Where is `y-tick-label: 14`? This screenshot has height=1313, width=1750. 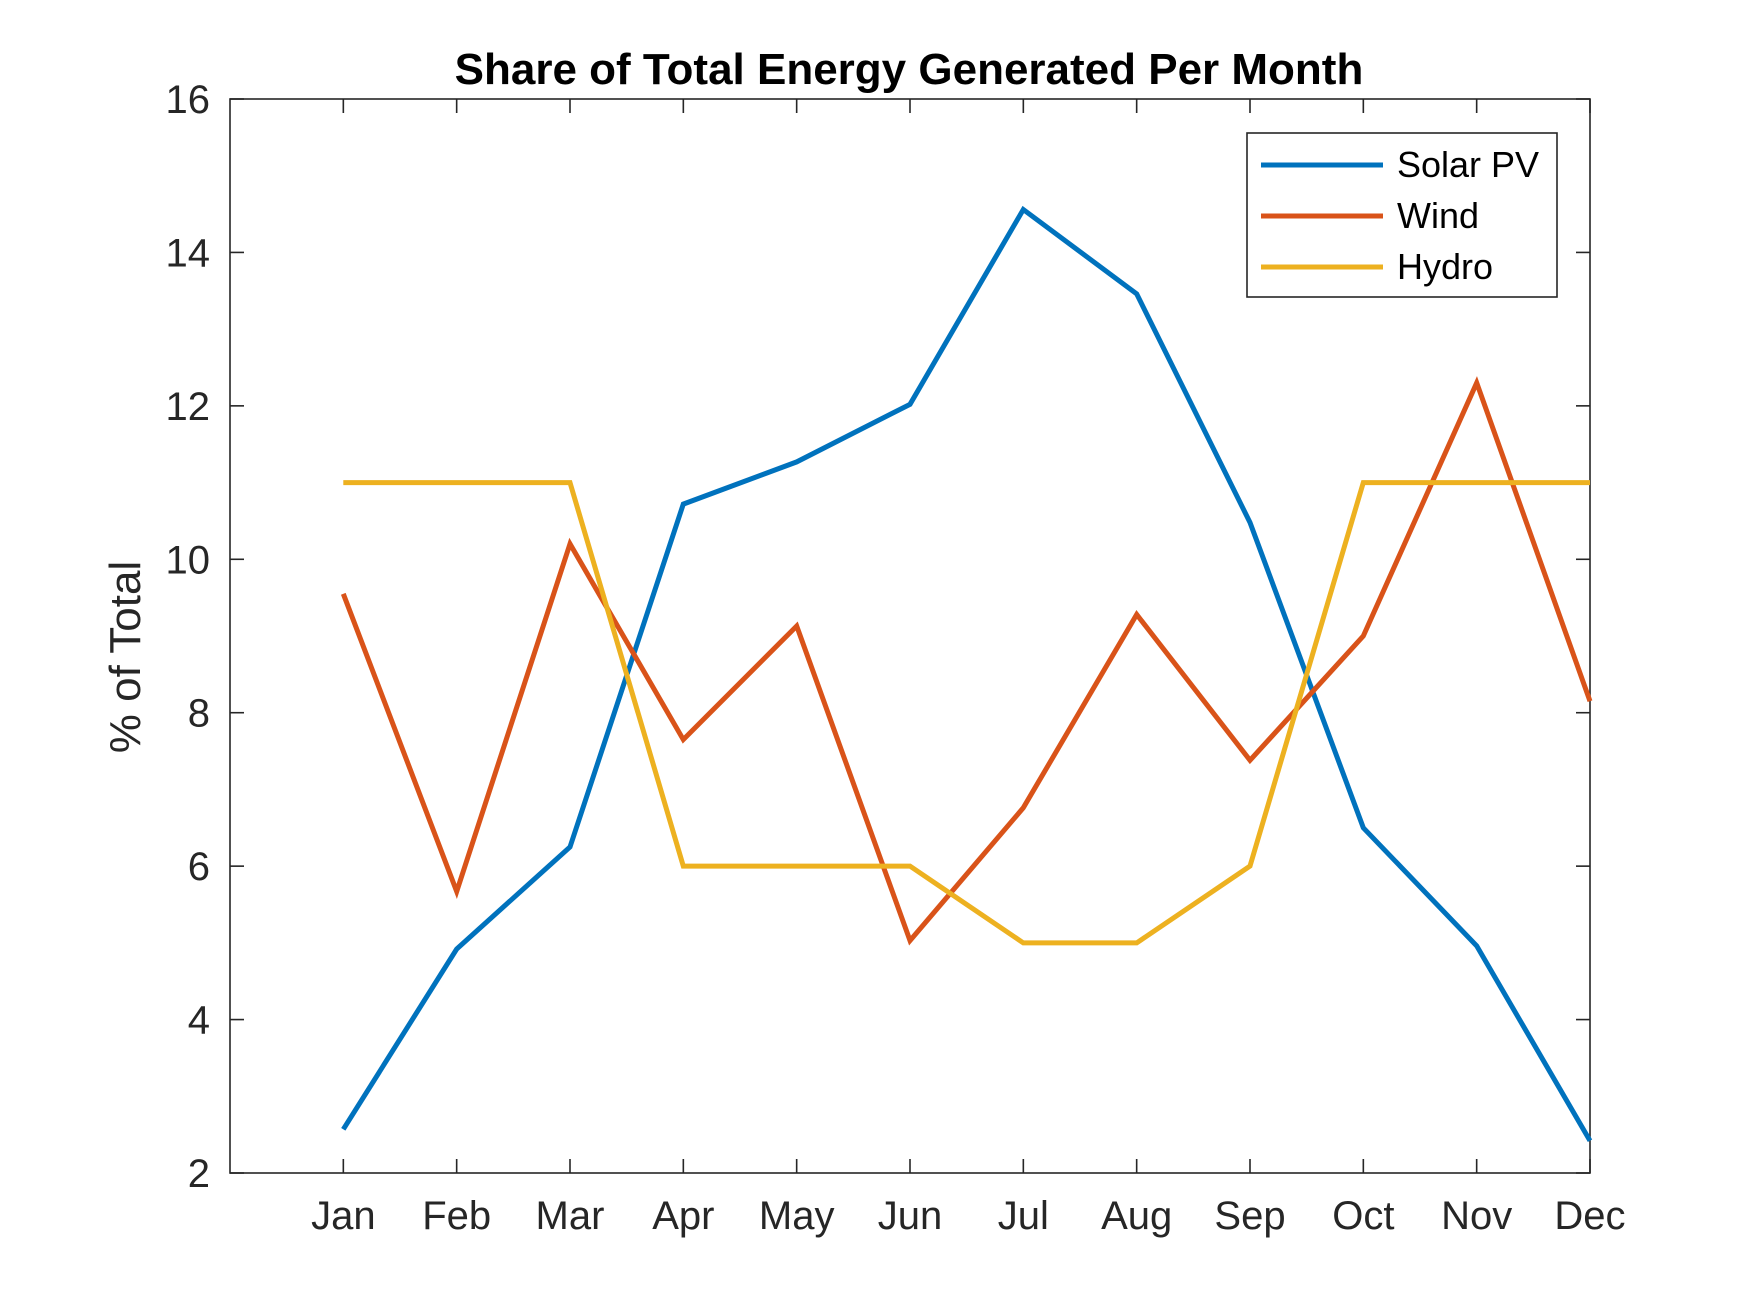 y-tick-label: 14 is located at coordinates (188, 253).